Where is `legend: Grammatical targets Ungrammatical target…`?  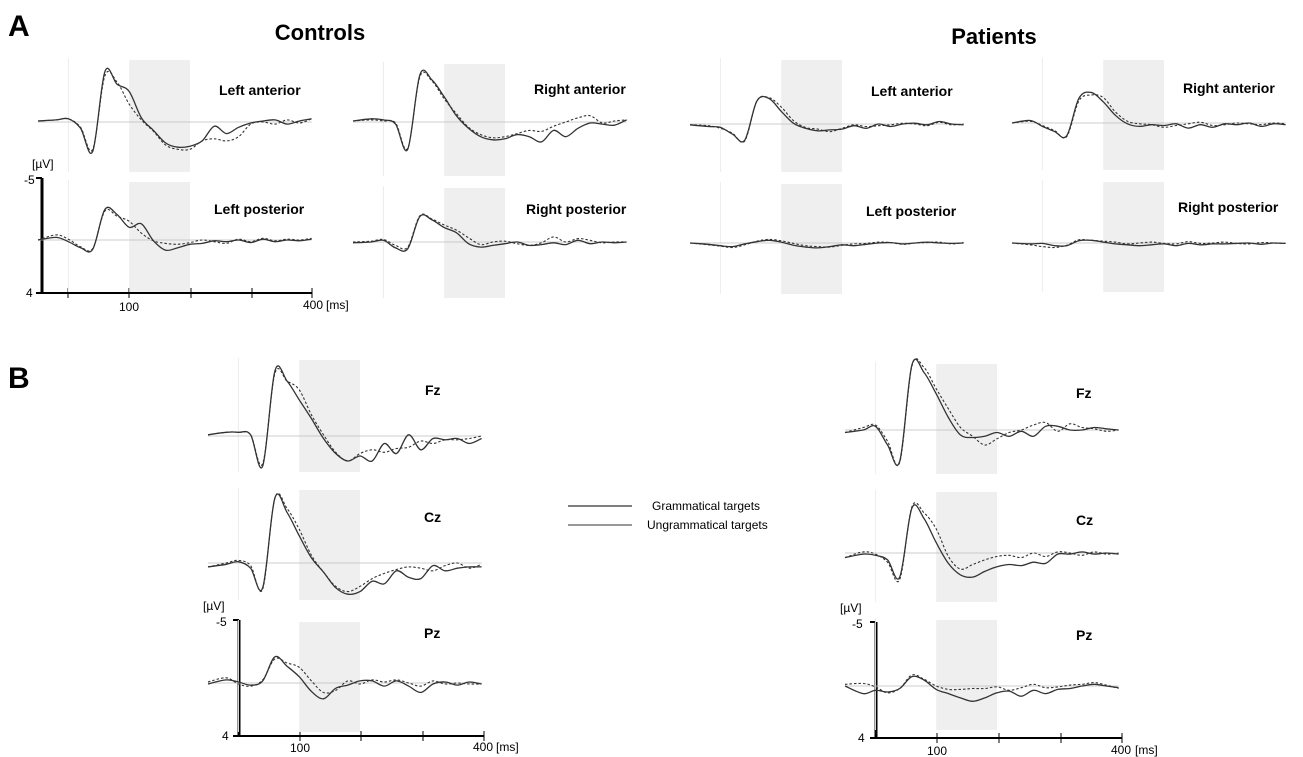 legend: Grammatical targets Ungrammatical target… is located at coordinates (668, 515).